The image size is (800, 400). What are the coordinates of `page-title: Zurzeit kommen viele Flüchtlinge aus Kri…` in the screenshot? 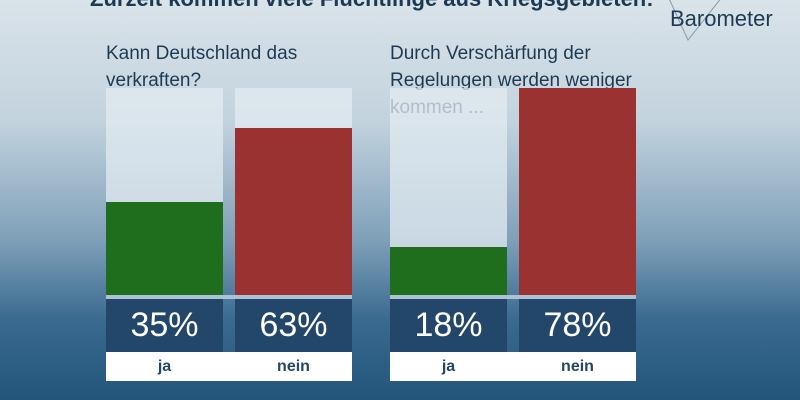 It's located at (372, 6).